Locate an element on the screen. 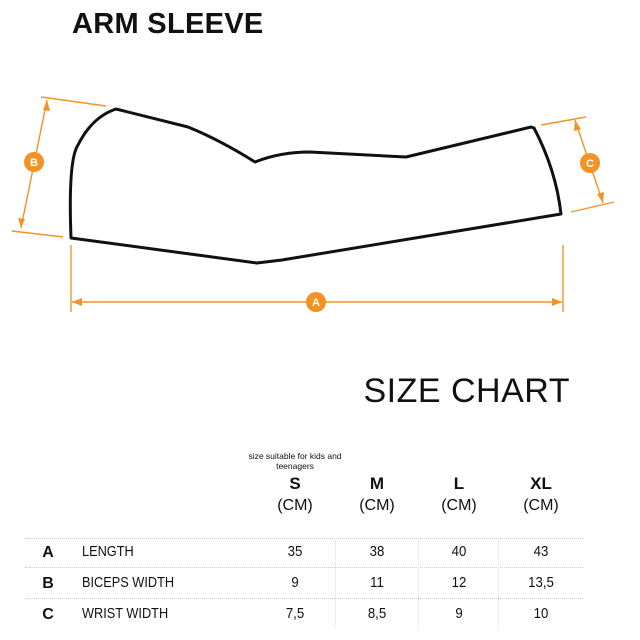  b-arrow-bottom is located at coordinates (21, 223).